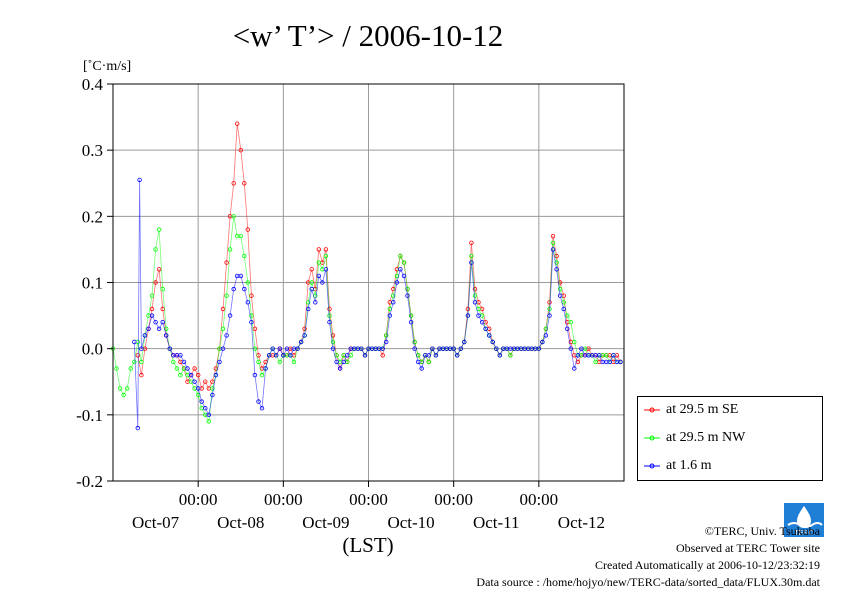 Image resolution: width=842 pixels, height=595 pixels. I want to click on legend-label-1-6m: at 1.6 m, so click(689, 465).